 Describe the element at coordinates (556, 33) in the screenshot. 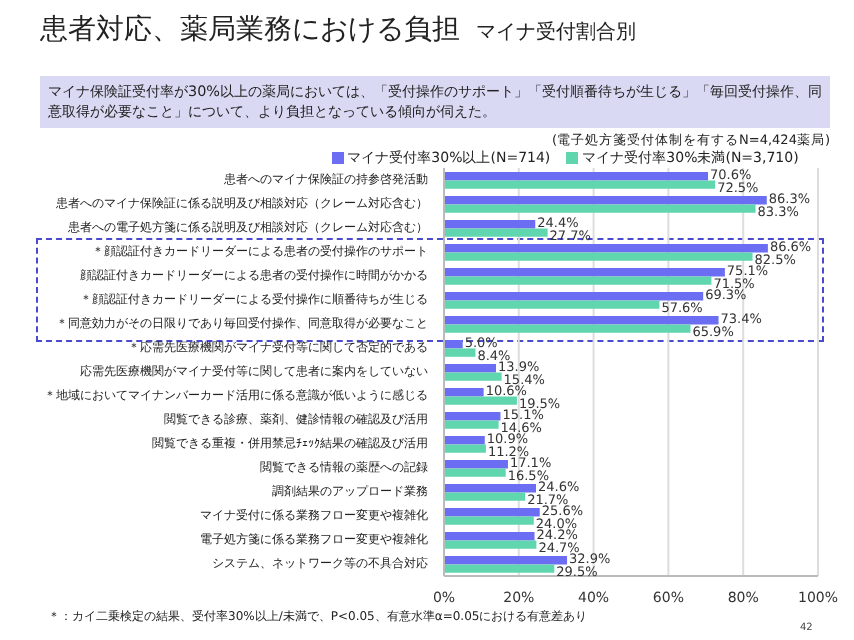

I see `chart-subtitle: マイナ受付割合別` at that location.